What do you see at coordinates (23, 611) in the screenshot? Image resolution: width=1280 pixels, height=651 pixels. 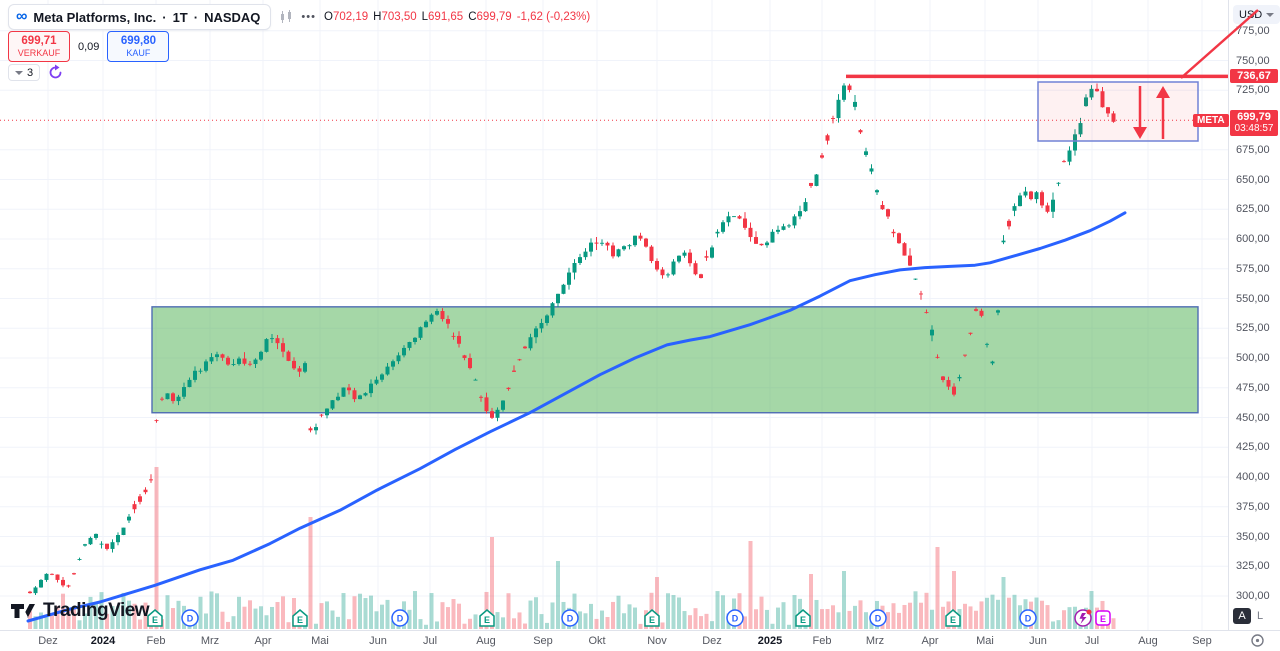 I see `tradingview-logo-icon` at bounding box center [23, 611].